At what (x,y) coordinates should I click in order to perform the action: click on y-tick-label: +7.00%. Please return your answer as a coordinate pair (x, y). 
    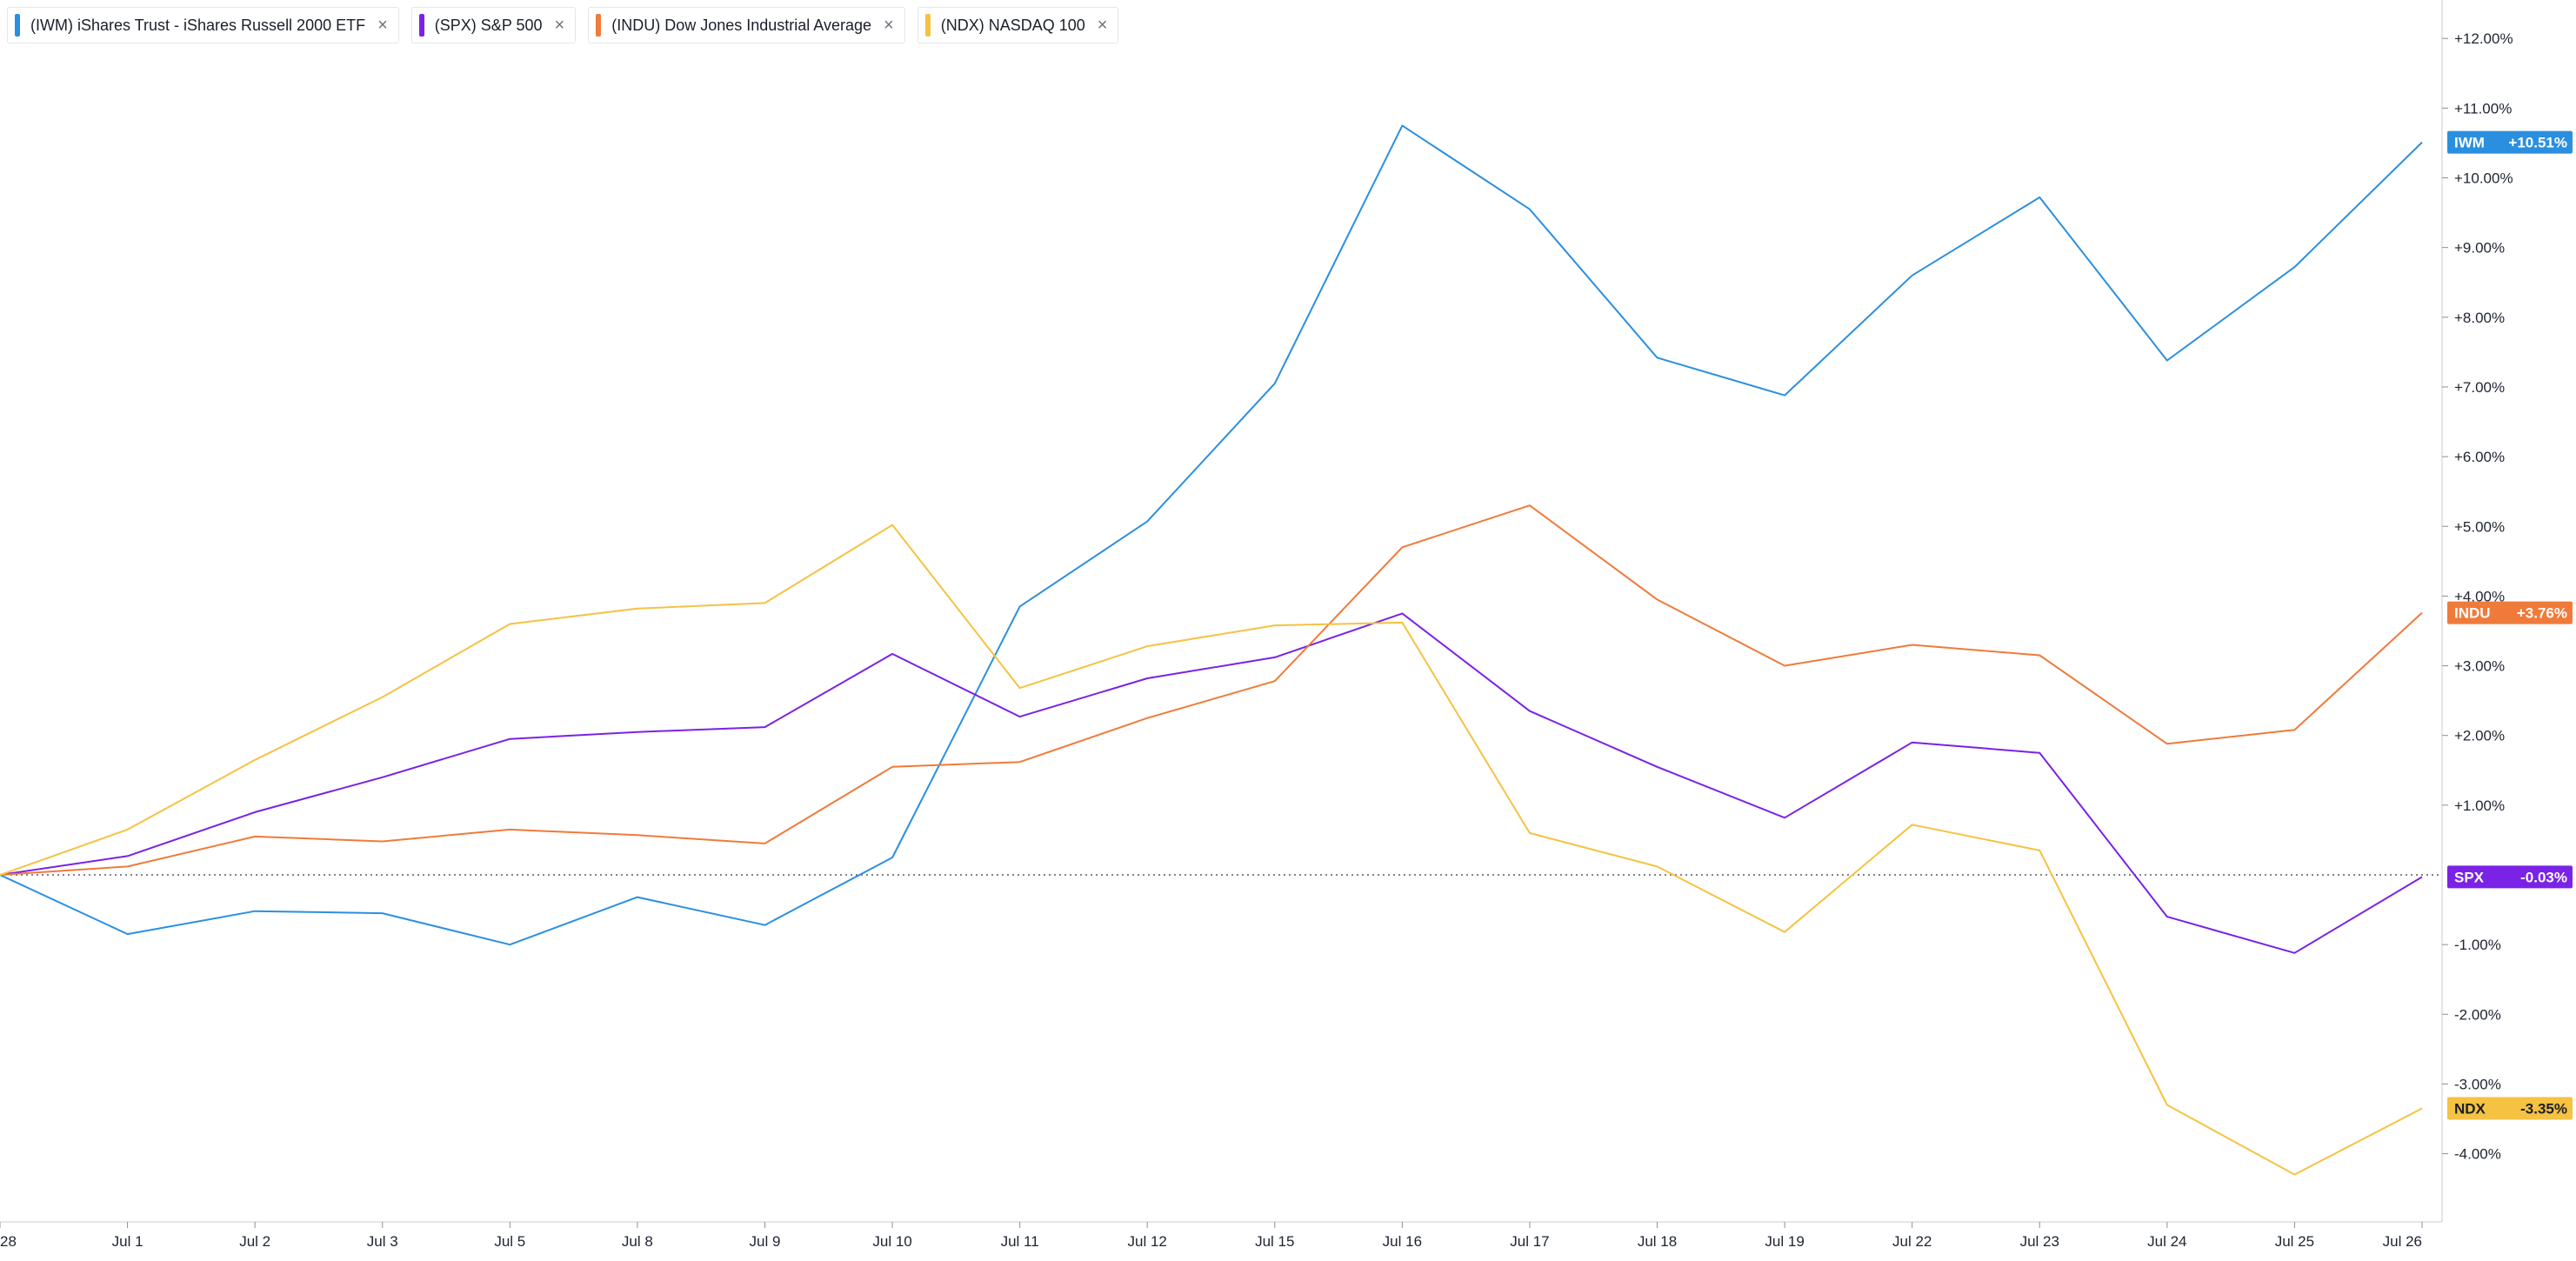
    Looking at the image, I should click on (2479, 387).